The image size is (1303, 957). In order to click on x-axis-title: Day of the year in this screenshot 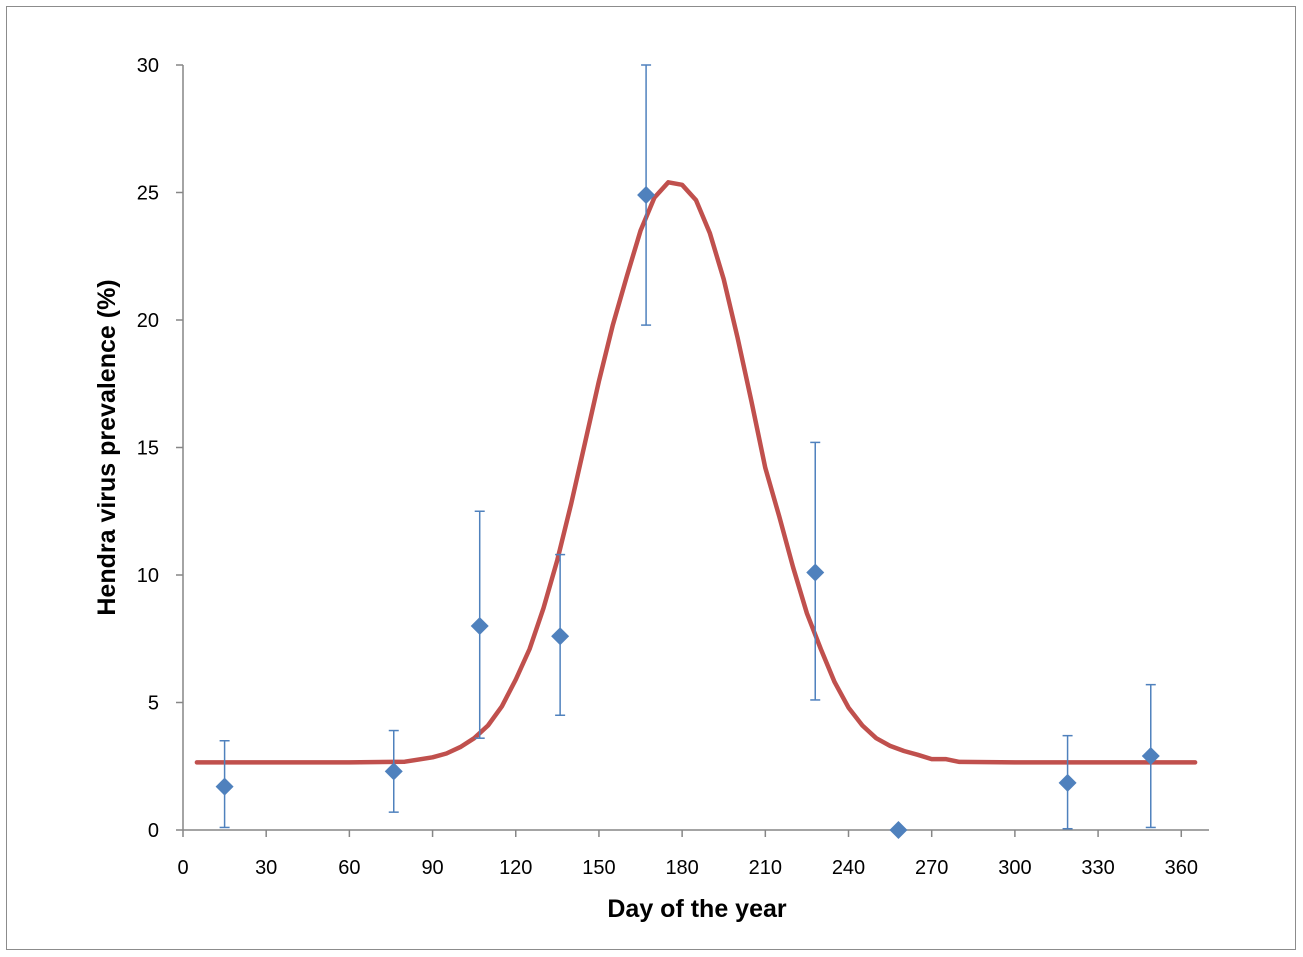, I will do `click(697, 909)`.